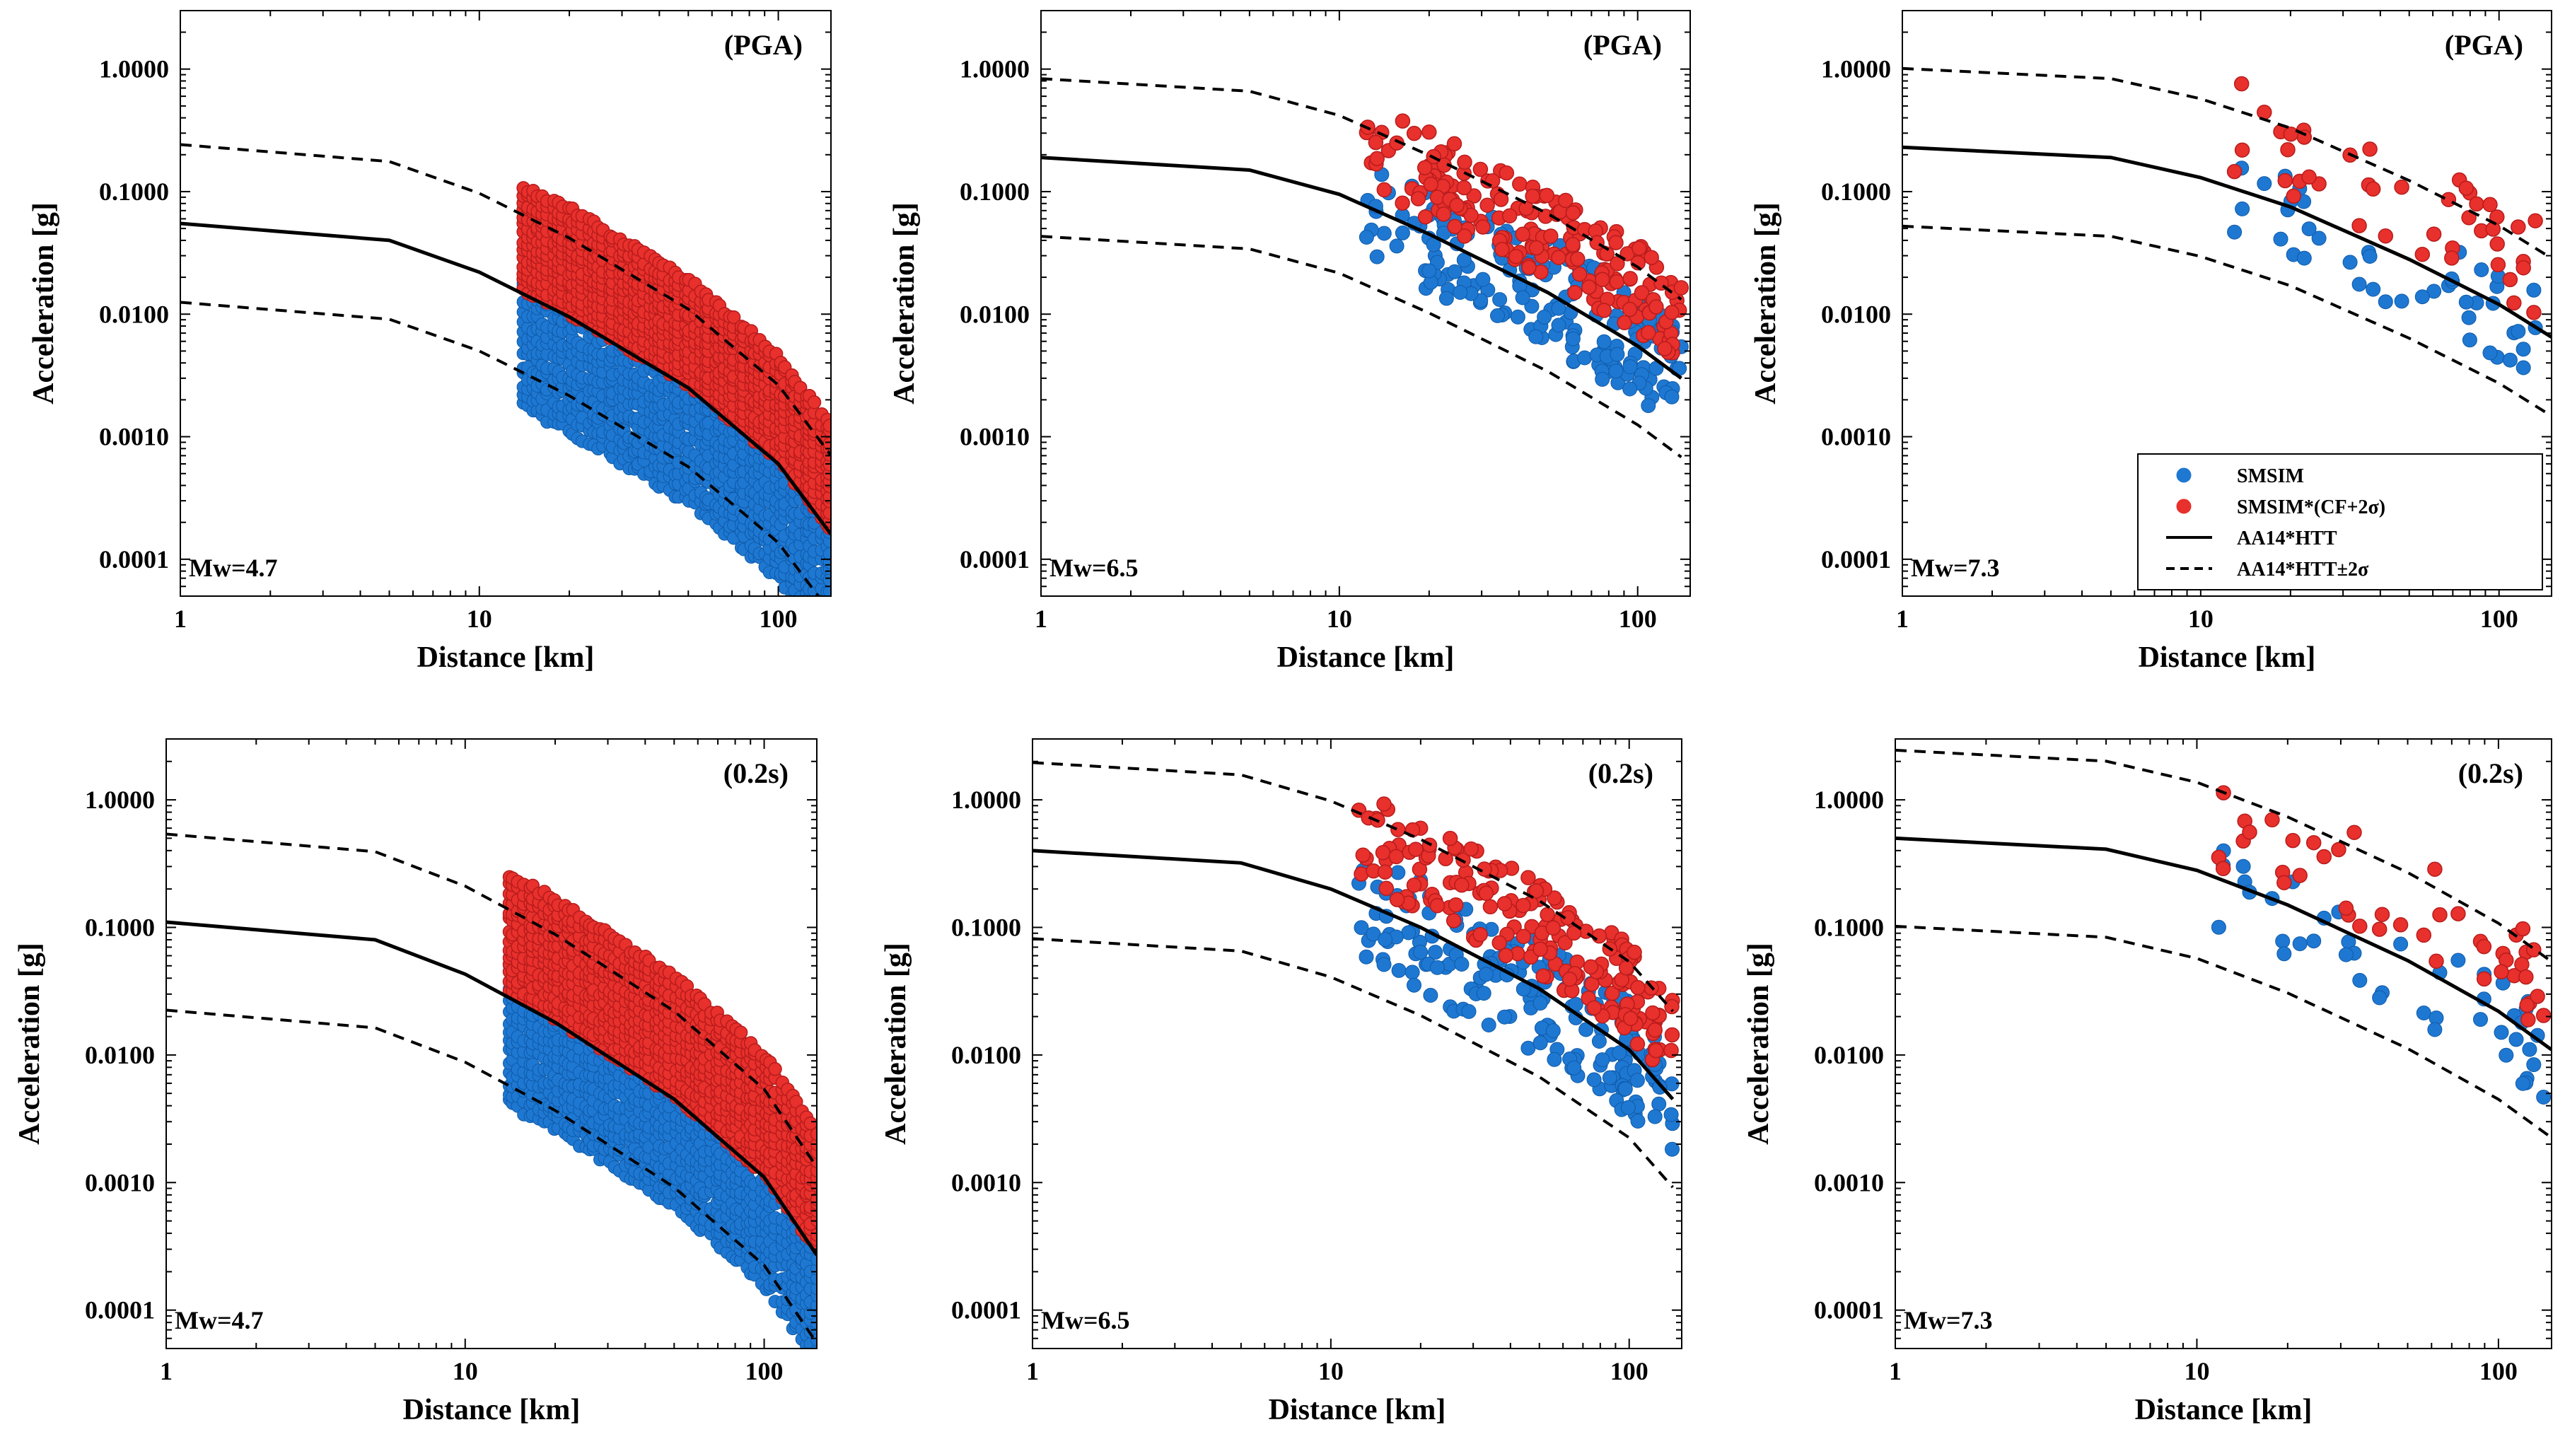 This screenshot has width=2565, height=1456. What do you see at coordinates (219, 1320) in the screenshot?
I see `magnitude-label: Mw=4.7` at bounding box center [219, 1320].